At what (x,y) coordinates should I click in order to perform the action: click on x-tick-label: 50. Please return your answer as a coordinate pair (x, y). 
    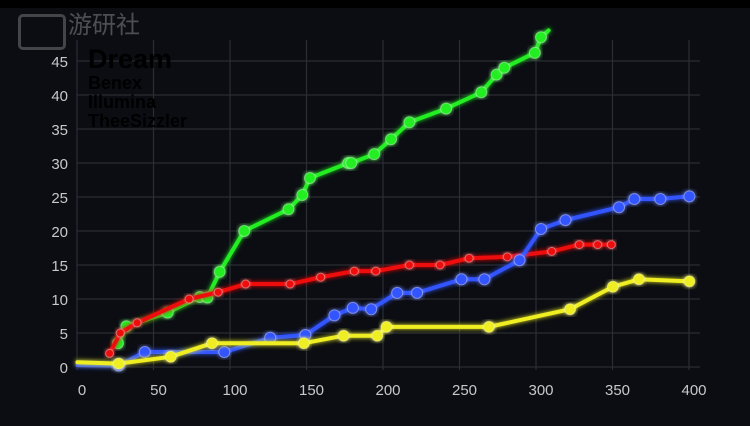
    Looking at the image, I should click on (158, 390).